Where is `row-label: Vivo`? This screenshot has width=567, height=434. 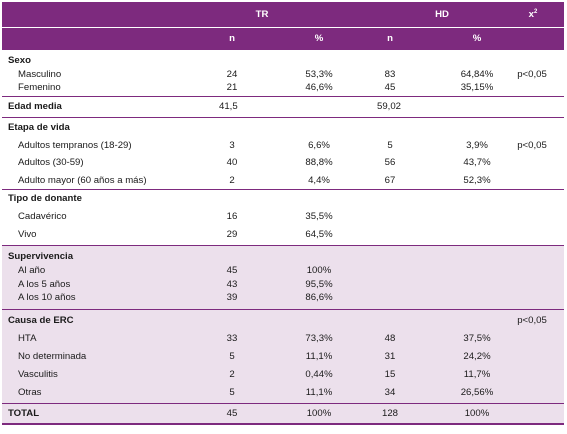 row-label: Vivo is located at coordinates (27, 234).